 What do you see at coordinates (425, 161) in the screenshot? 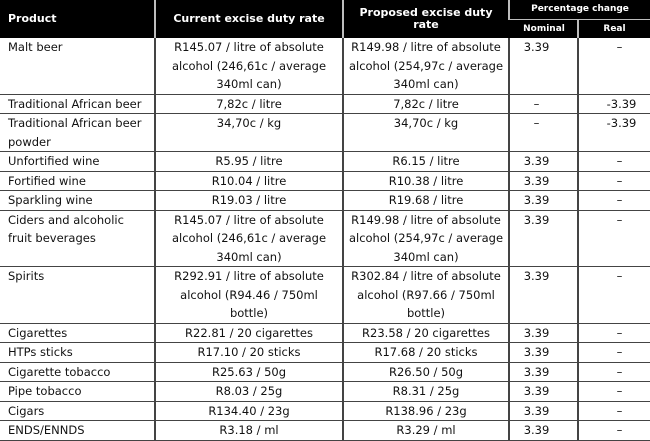
I see `proposed-rate-cell: R6.15 / litre` at bounding box center [425, 161].